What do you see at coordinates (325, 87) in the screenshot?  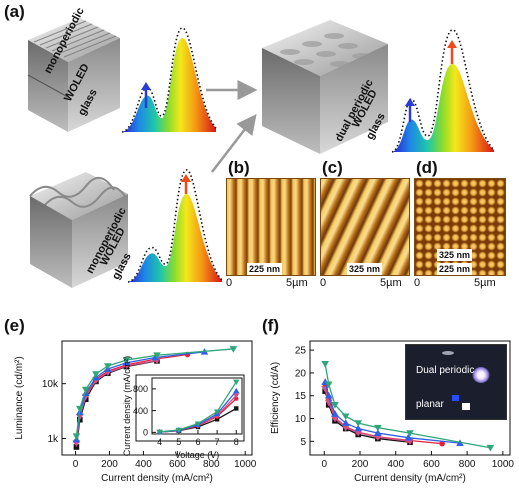 I see `cube-dual-periodic` at bounding box center [325, 87].